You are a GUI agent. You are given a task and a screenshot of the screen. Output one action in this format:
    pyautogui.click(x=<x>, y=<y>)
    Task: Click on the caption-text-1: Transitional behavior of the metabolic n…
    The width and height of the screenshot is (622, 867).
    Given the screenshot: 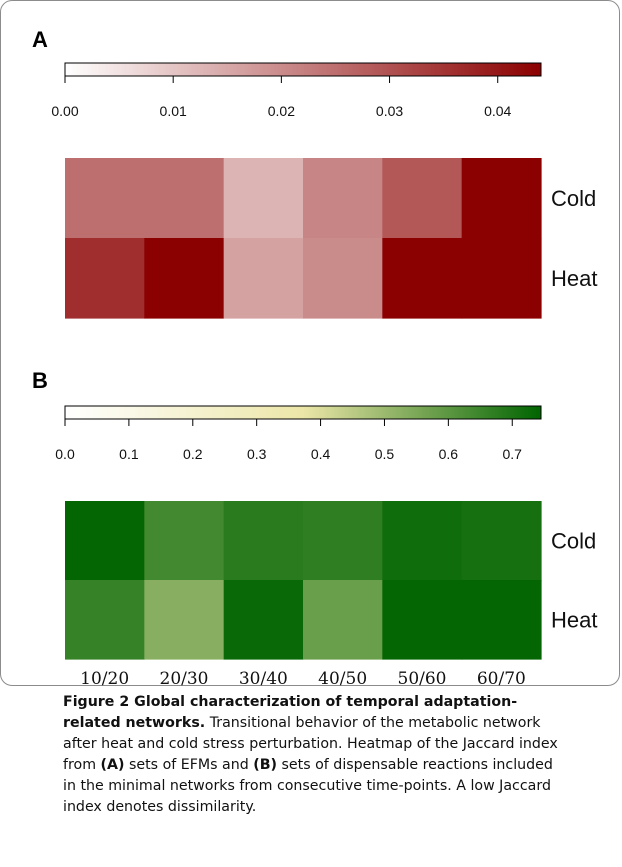 What is the action you would take?
    pyautogui.click(x=310, y=744)
    